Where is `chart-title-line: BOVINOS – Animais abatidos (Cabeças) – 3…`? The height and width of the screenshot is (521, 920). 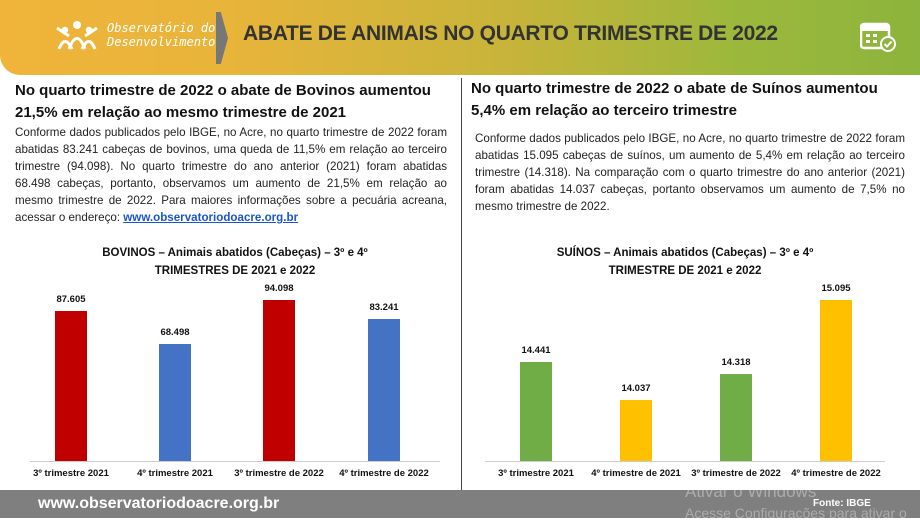
chart-title-line: BOVINOS – Animais abatidos (Cabeças) – 3… is located at coordinates (235, 253).